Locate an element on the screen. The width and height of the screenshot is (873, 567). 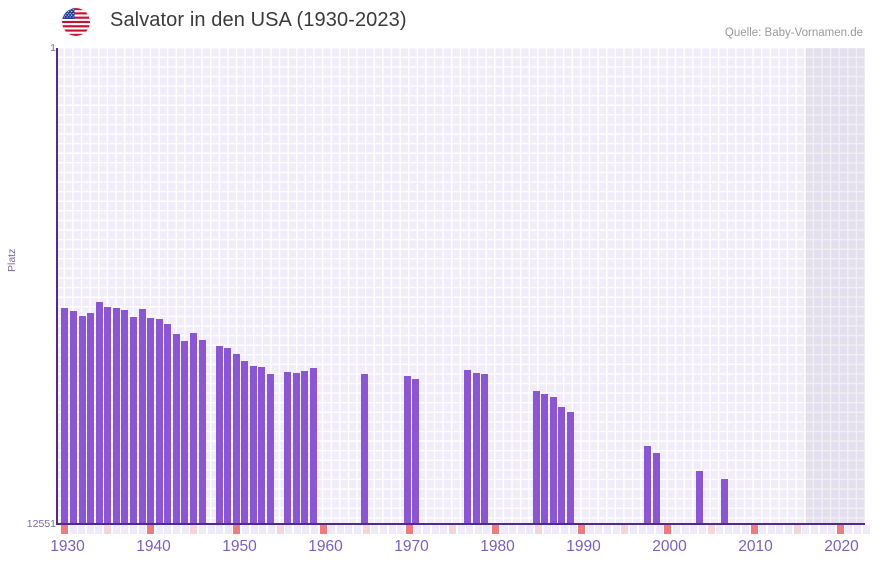
bar-1948 is located at coordinates (219, 435).